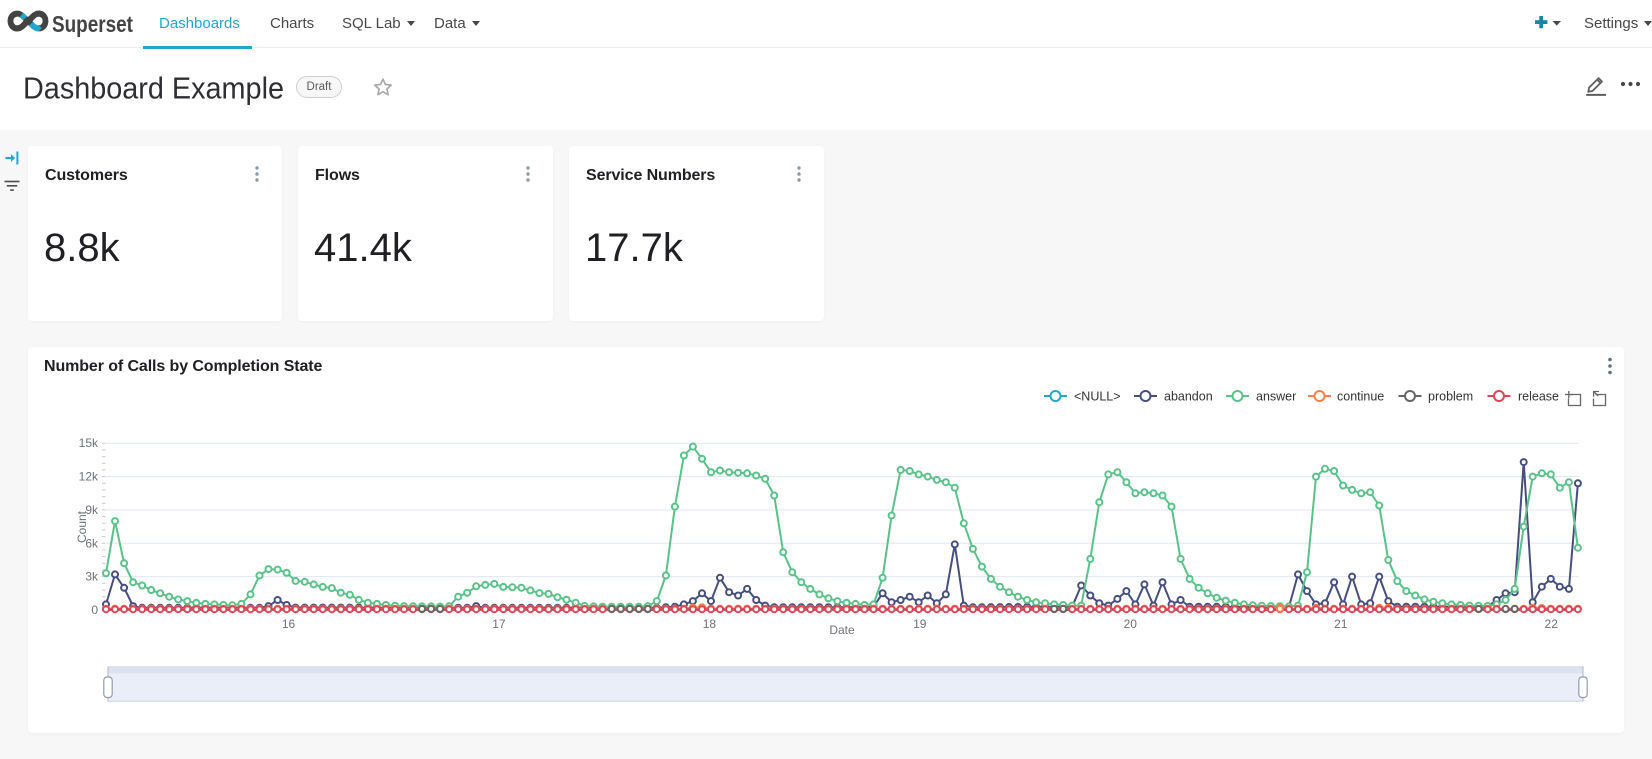 This screenshot has height=759, width=1652. Describe the element at coordinates (289, 624) in the screenshot. I see `svg-text: 16` at that location.